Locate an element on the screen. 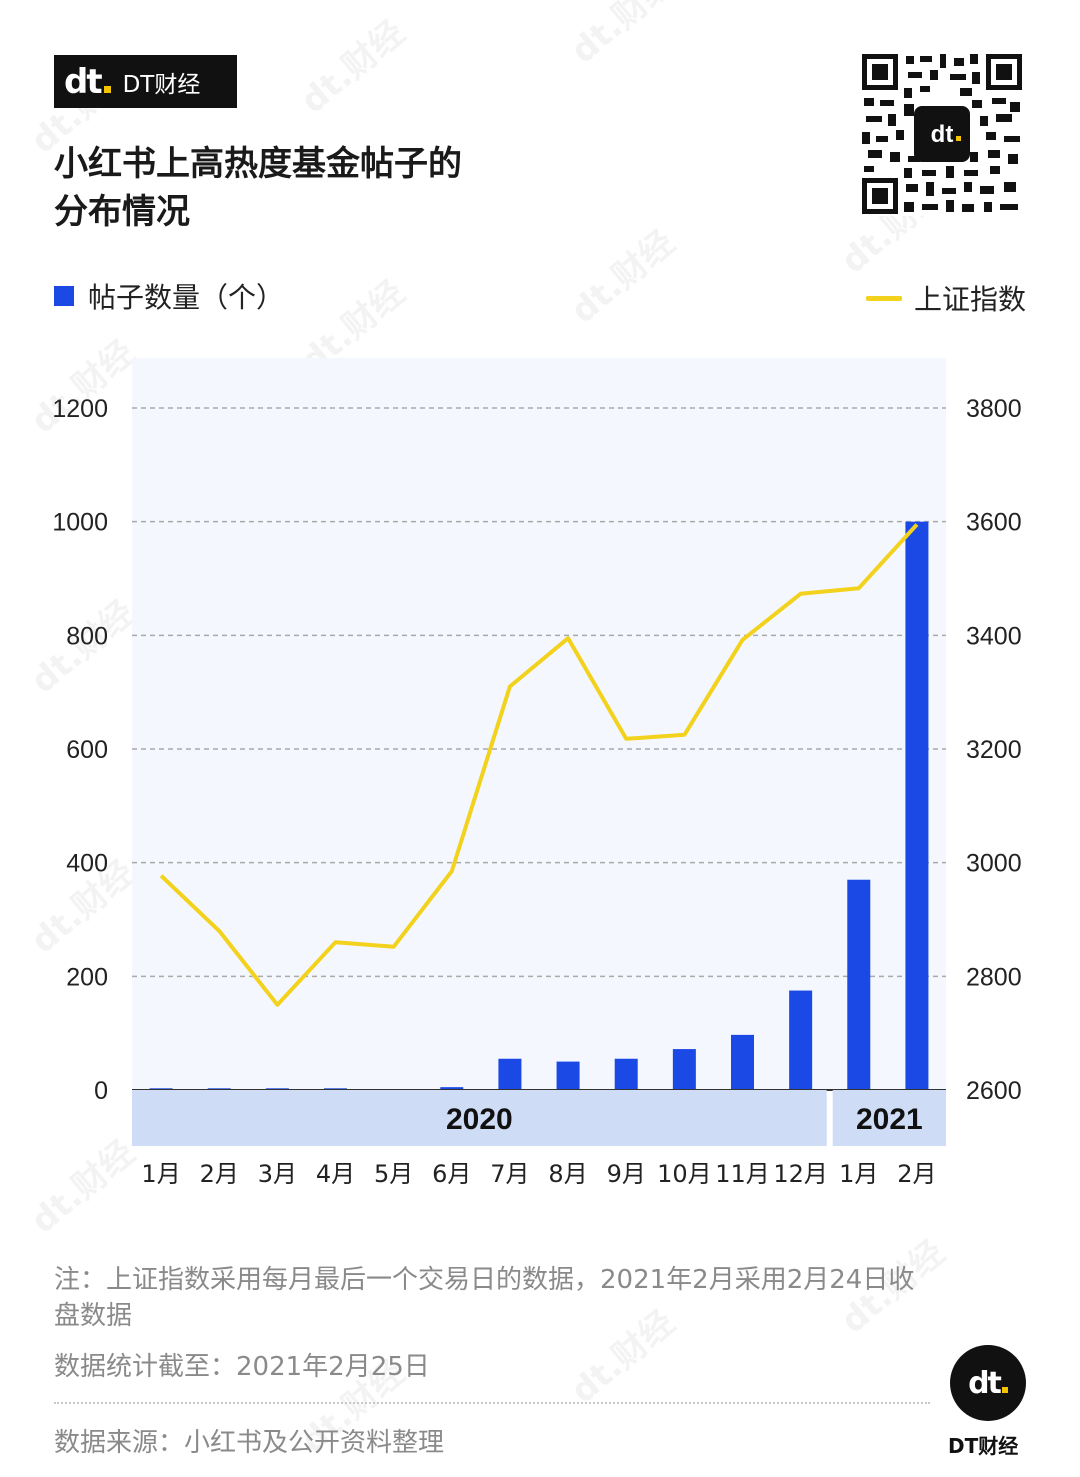 Image resolution: width=1080 pixels, height=1477 pixels. divider is located at coordinates (492, 1403).